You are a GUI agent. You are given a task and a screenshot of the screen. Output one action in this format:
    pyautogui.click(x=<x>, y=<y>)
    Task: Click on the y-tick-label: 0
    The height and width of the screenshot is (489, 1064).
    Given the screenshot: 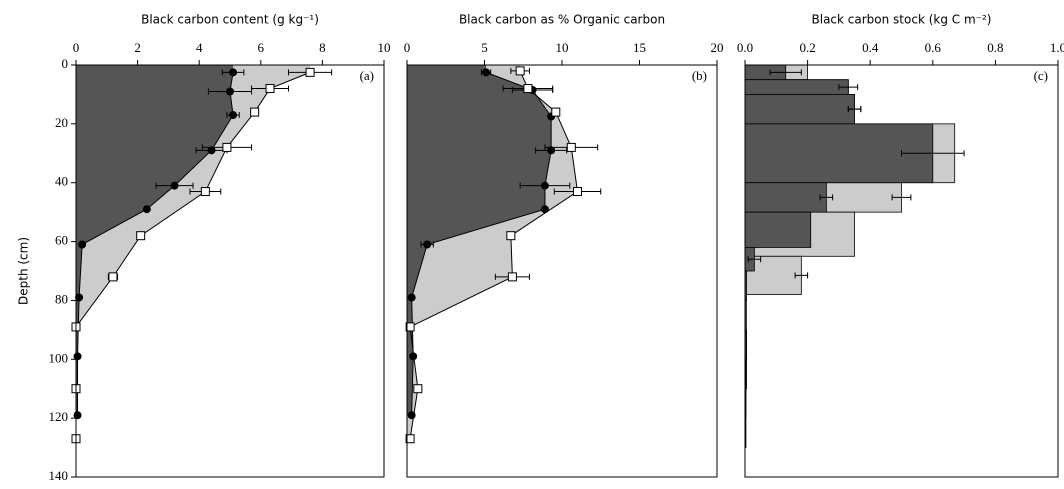 What is the action you would take?
    pyautogui.click(x=65, y=63)
    